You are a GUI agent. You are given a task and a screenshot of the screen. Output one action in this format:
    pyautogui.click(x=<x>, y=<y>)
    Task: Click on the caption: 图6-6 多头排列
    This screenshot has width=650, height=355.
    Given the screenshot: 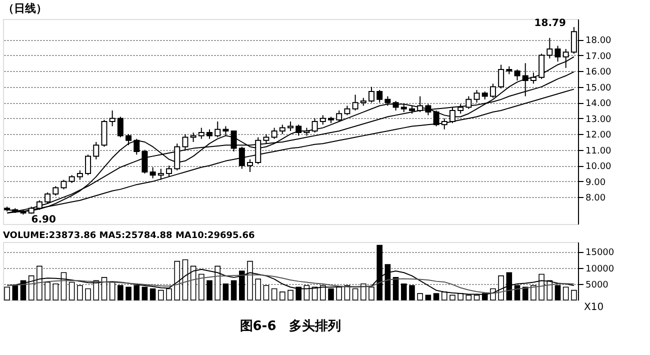 What is the action you would take?
    pyautogui.click(x=291, y=326)
    